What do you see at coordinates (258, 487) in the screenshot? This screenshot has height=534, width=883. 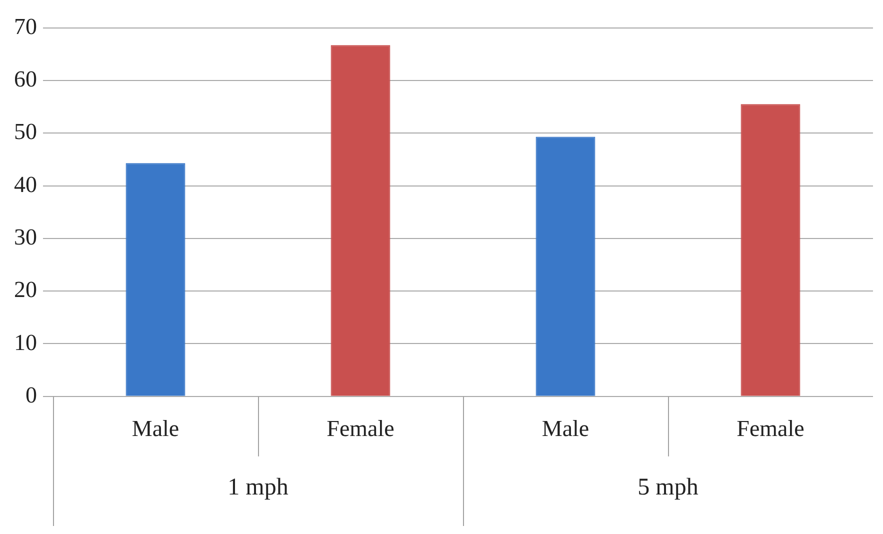 I see `text: 1 mph` at bounding box center [258, 487].